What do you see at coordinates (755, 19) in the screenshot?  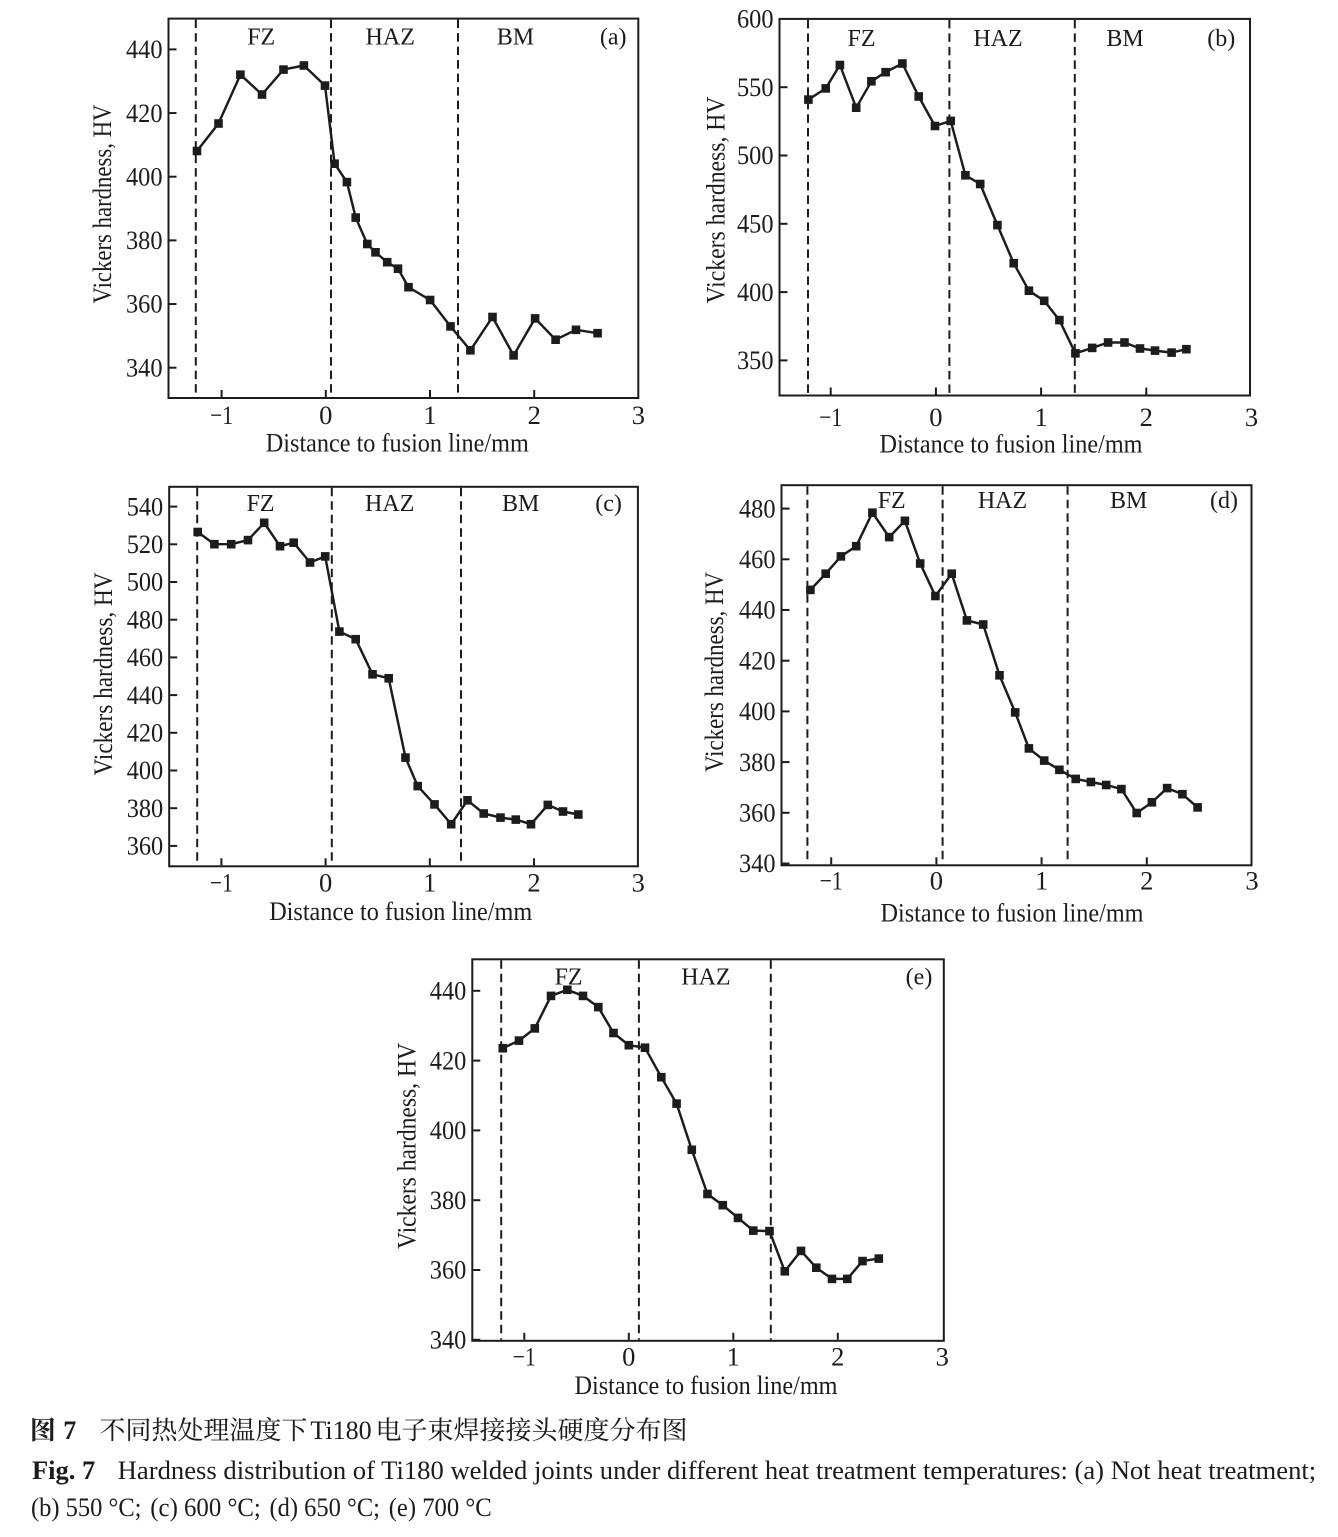 I see `svg-text: 600` at bounding box center [755, 19].